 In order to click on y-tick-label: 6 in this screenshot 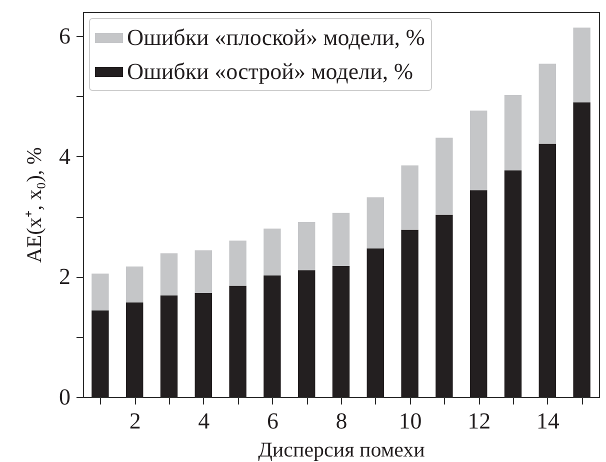, I will do `click(64, 36)`.